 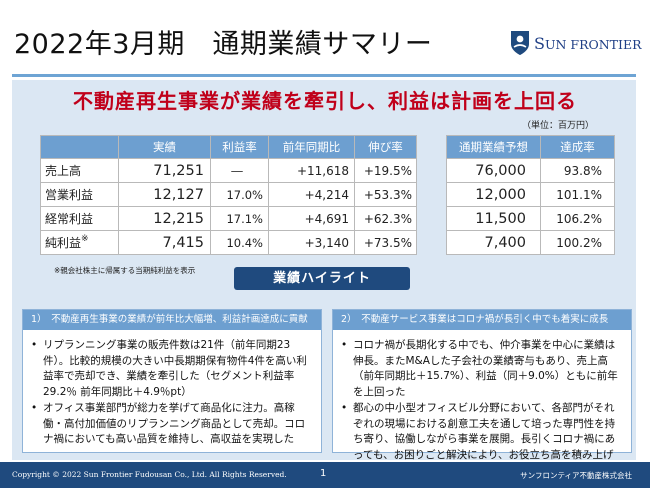 I want to click on actual-value: 71,251, so click(x=164, y=170).